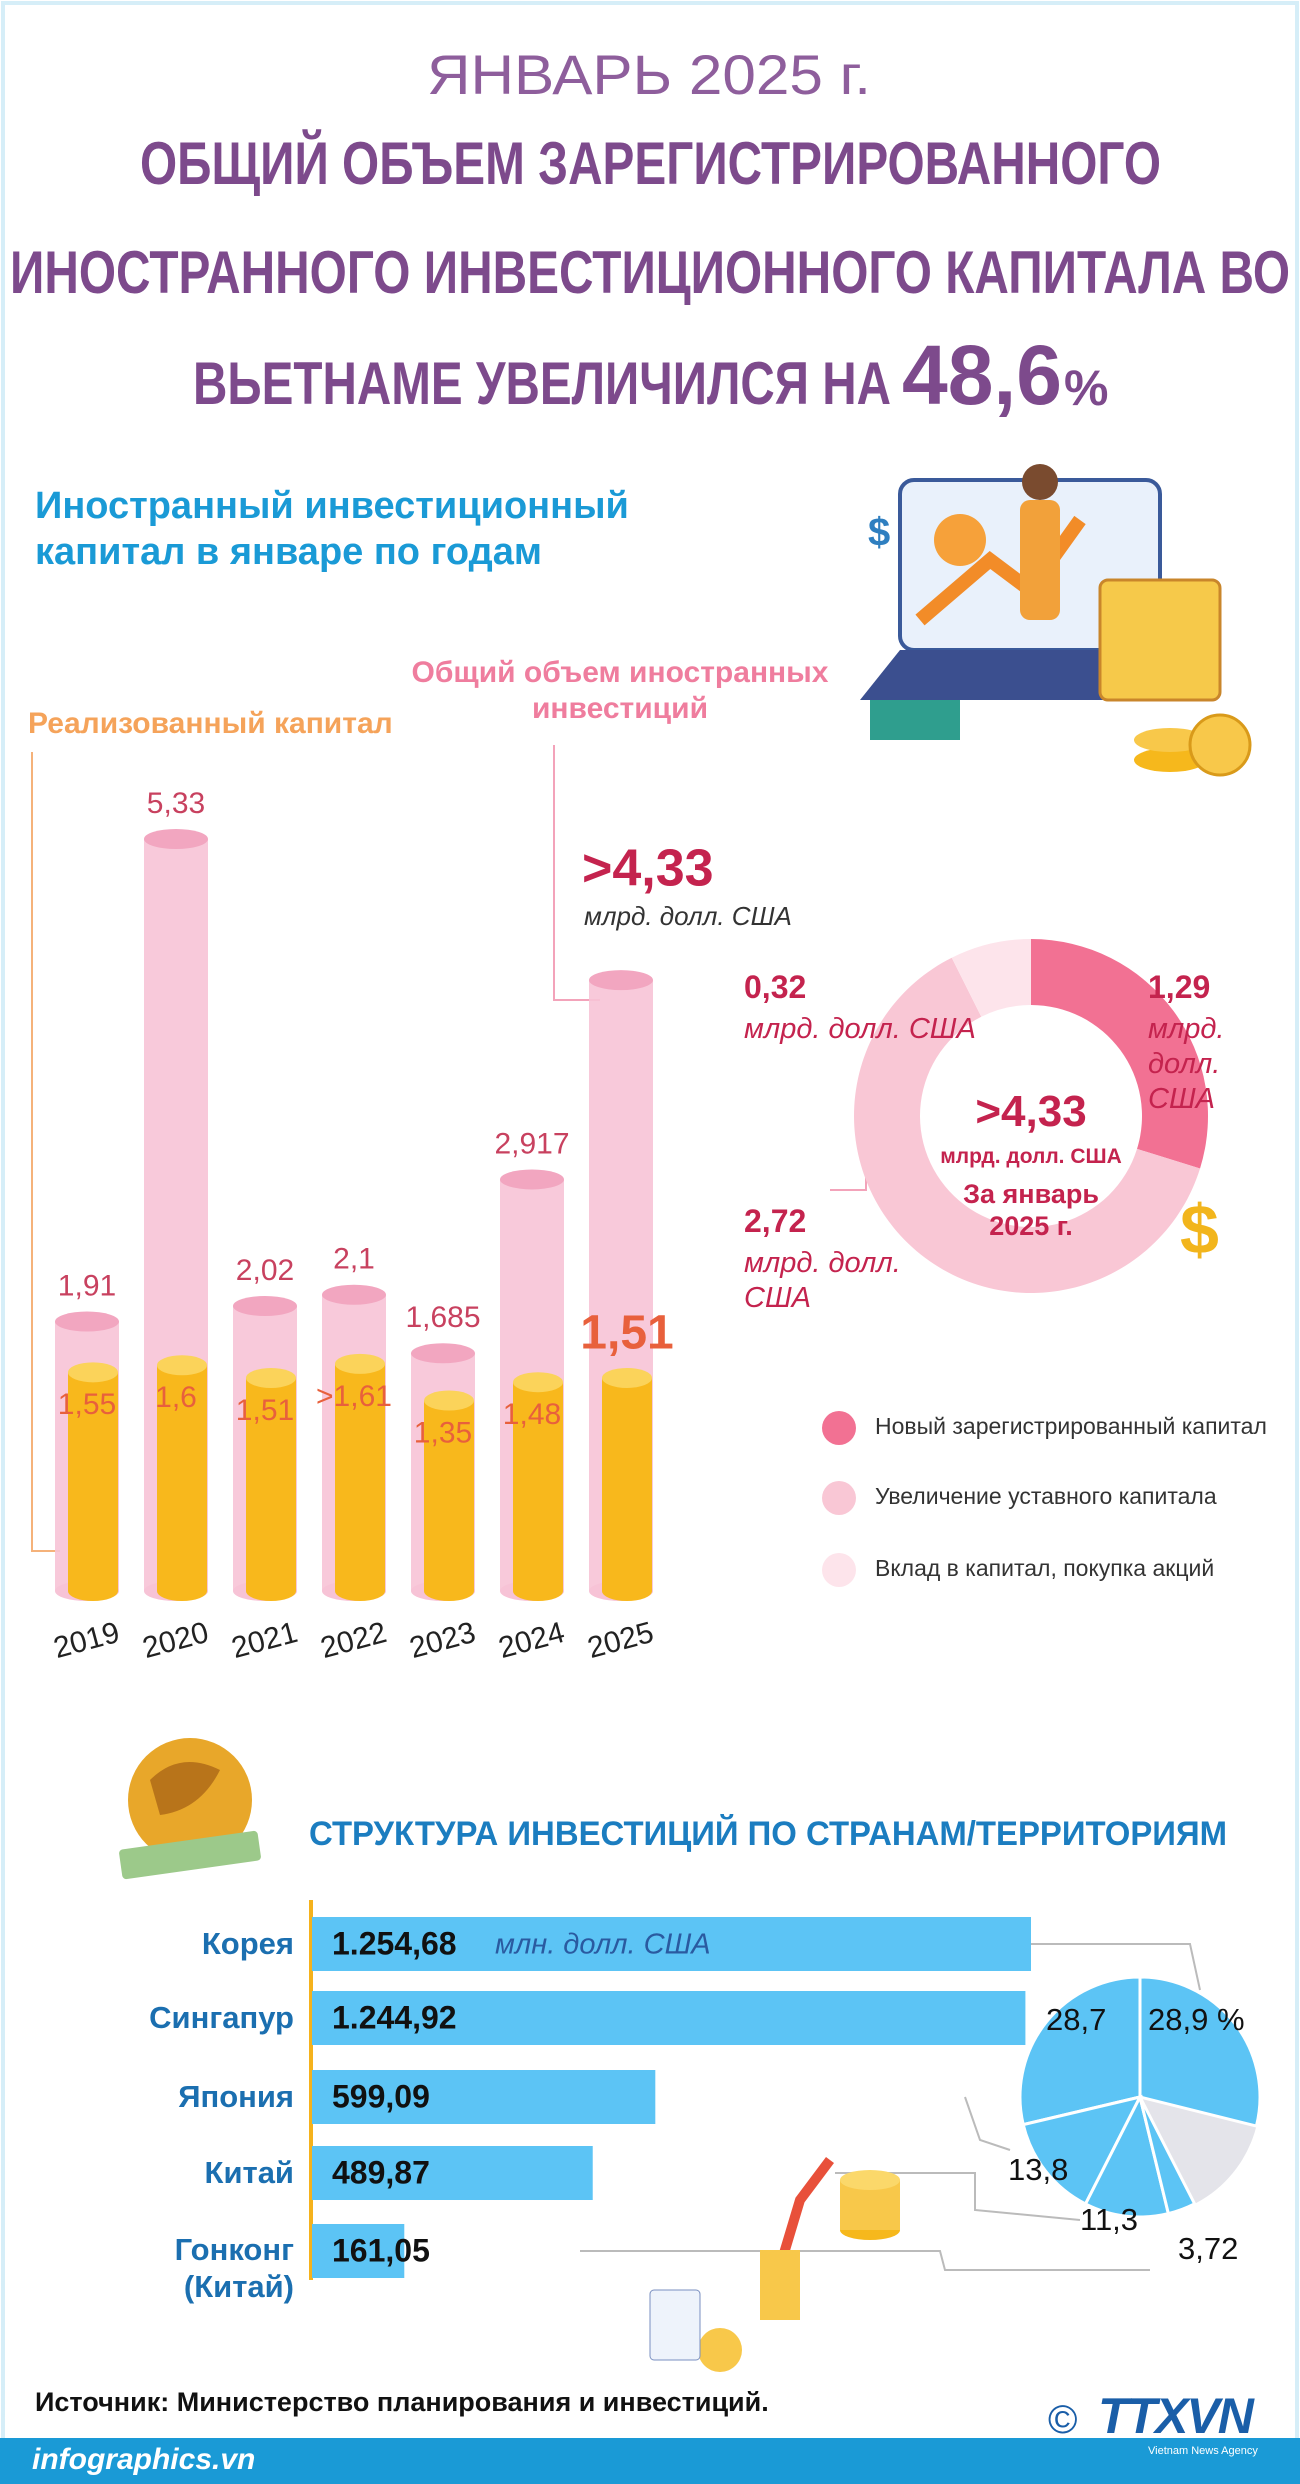 This screenshot has height=2484, width=1300. What do you see at coordinates (532, 1414) in the screenshot?
I see `value-label: 1,48` at bounding box center [532, 1414].